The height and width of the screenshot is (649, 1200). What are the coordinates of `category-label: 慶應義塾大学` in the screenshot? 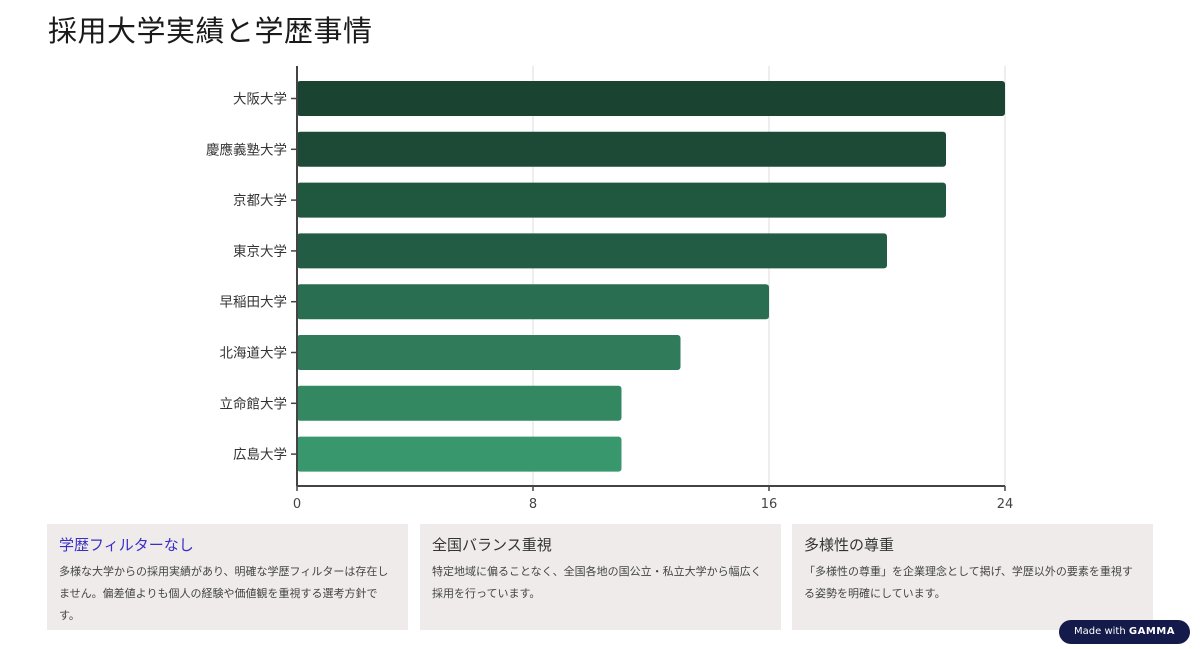 It's located at (246, 149).